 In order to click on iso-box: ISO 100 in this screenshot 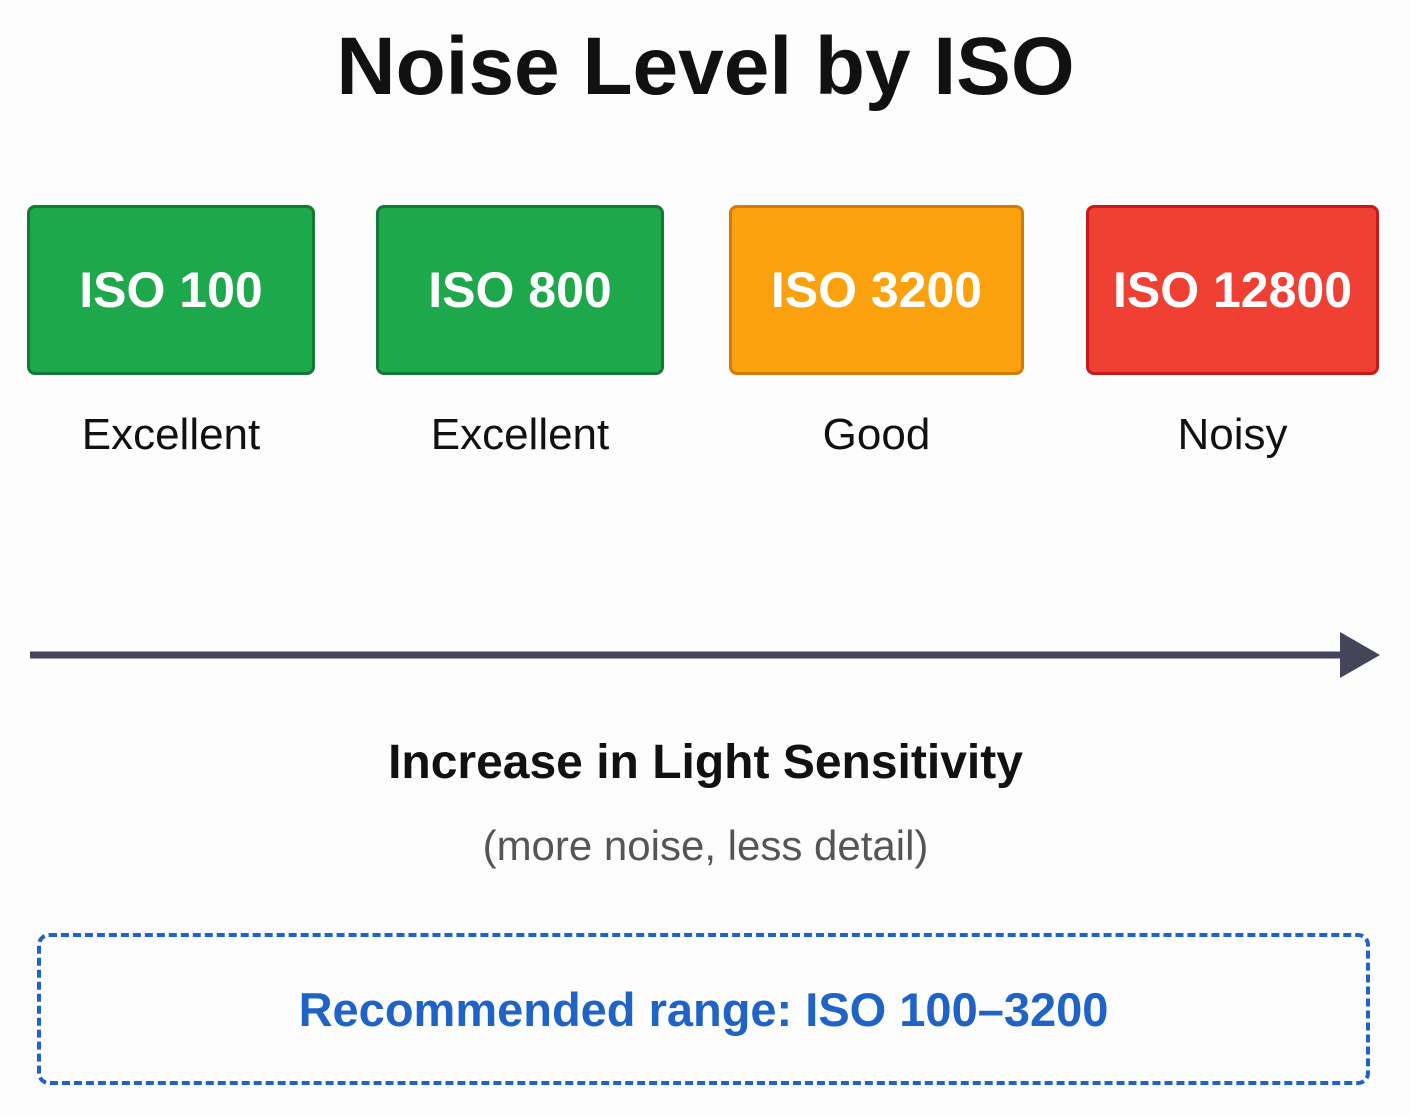, I will do `click(171, 290)`.